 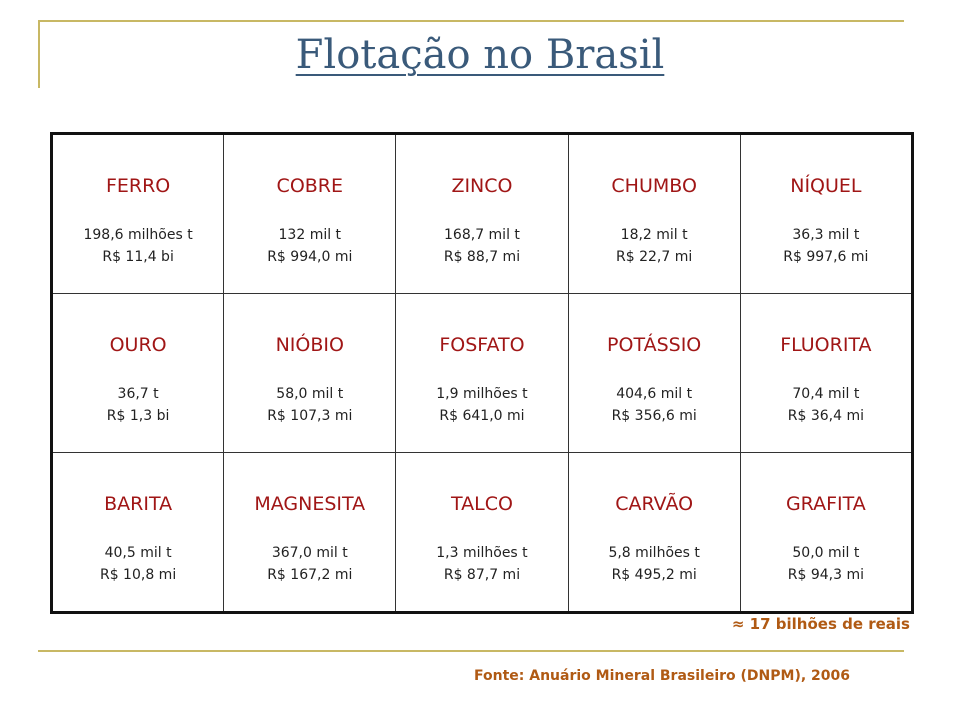 What do you see at coordinates (310, 532) in the screenshot?
I see `mineral-cell: MAGNESITA 367,0 mil t R$ 167,2 mi` at bounding box center [310, 532].